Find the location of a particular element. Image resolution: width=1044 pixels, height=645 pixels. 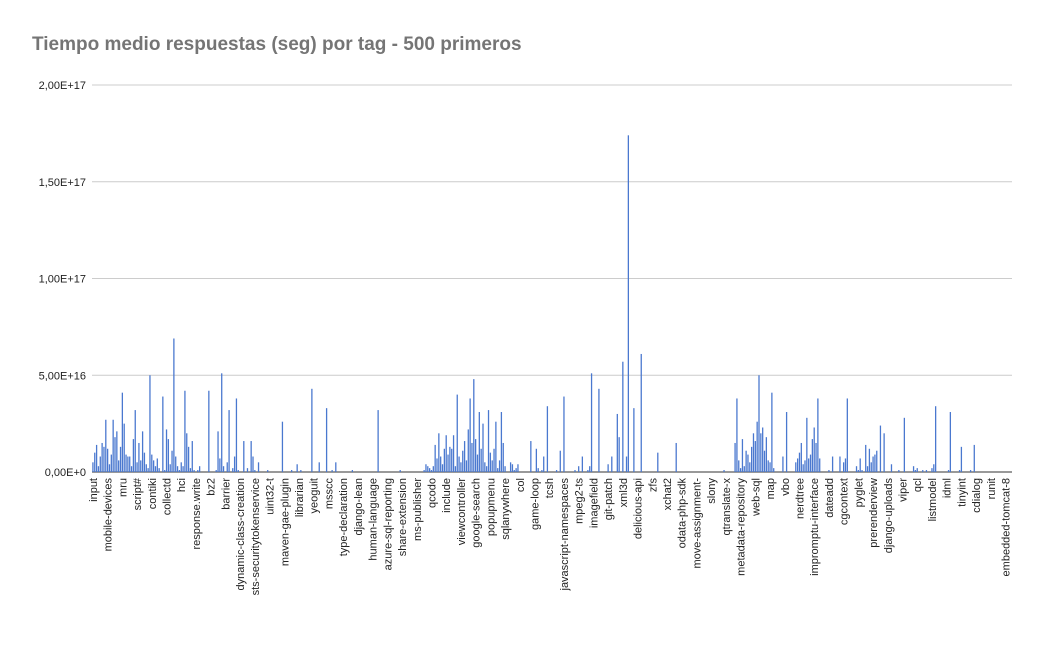

x-tick-label: git-patch is located at coordinates (609, 499).